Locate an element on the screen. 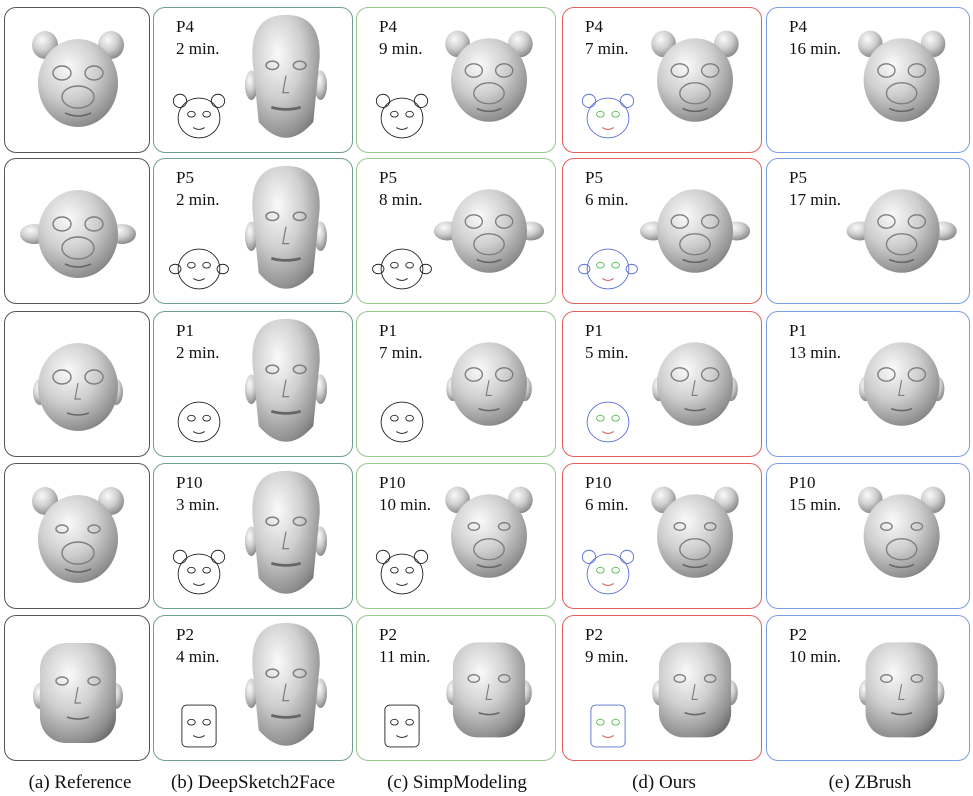  cell-ours-p5: P5 6 min. is located at coordinates (662, 231).